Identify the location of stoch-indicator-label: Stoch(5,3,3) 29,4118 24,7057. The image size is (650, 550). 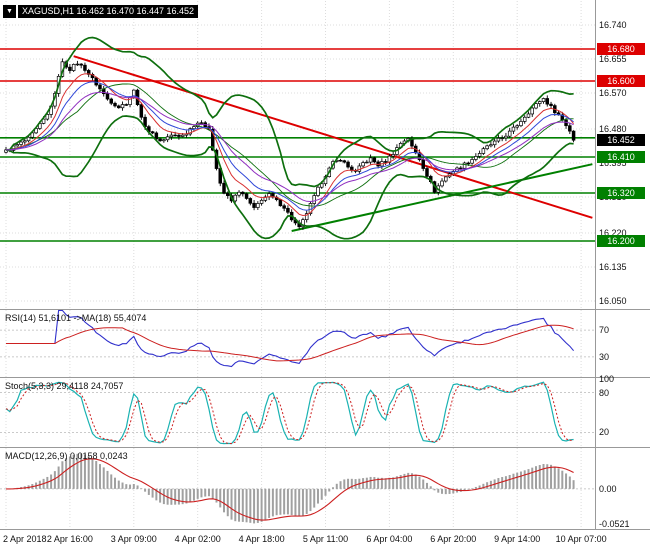
(64, 386).